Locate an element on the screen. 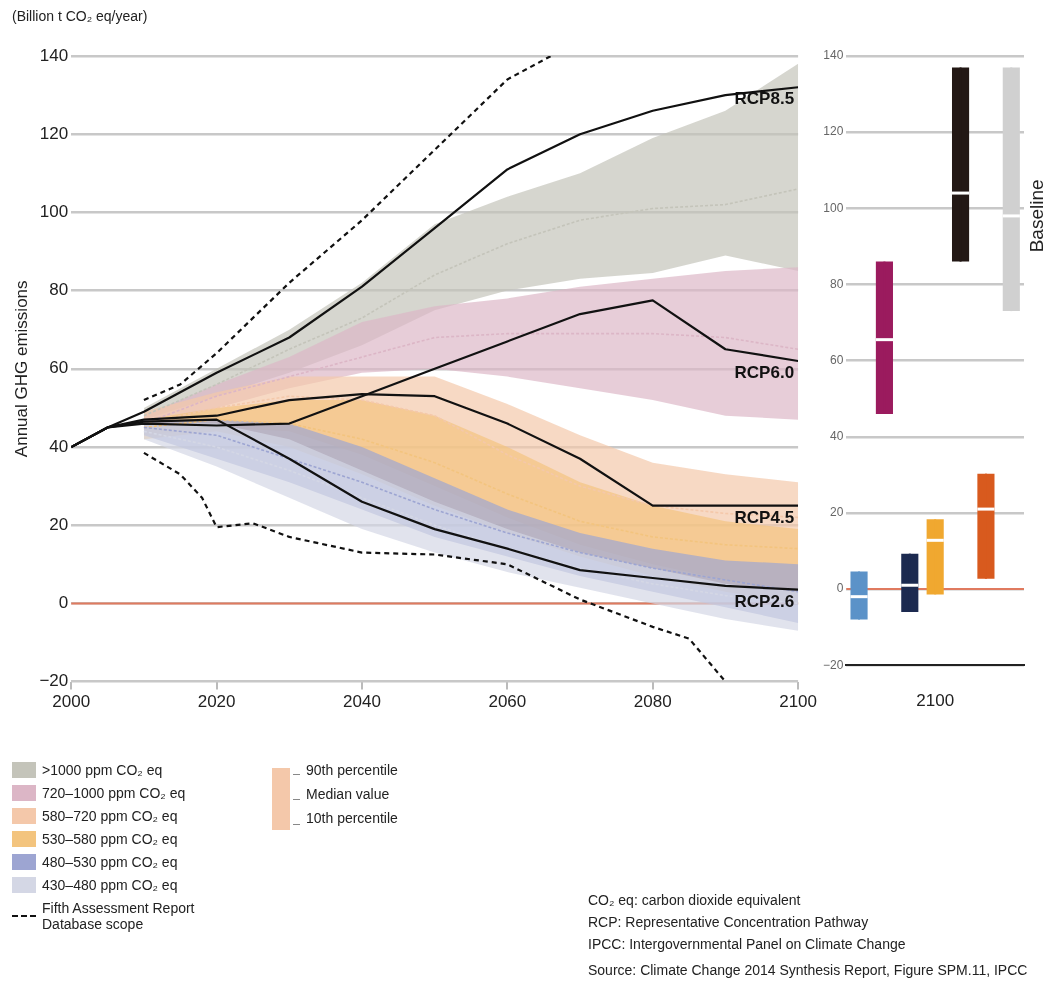 The width and height of the screenshot is (1057, 996). legend-label: 720–1000 ppm CO₂ eq is located at coordinates (114, 793).